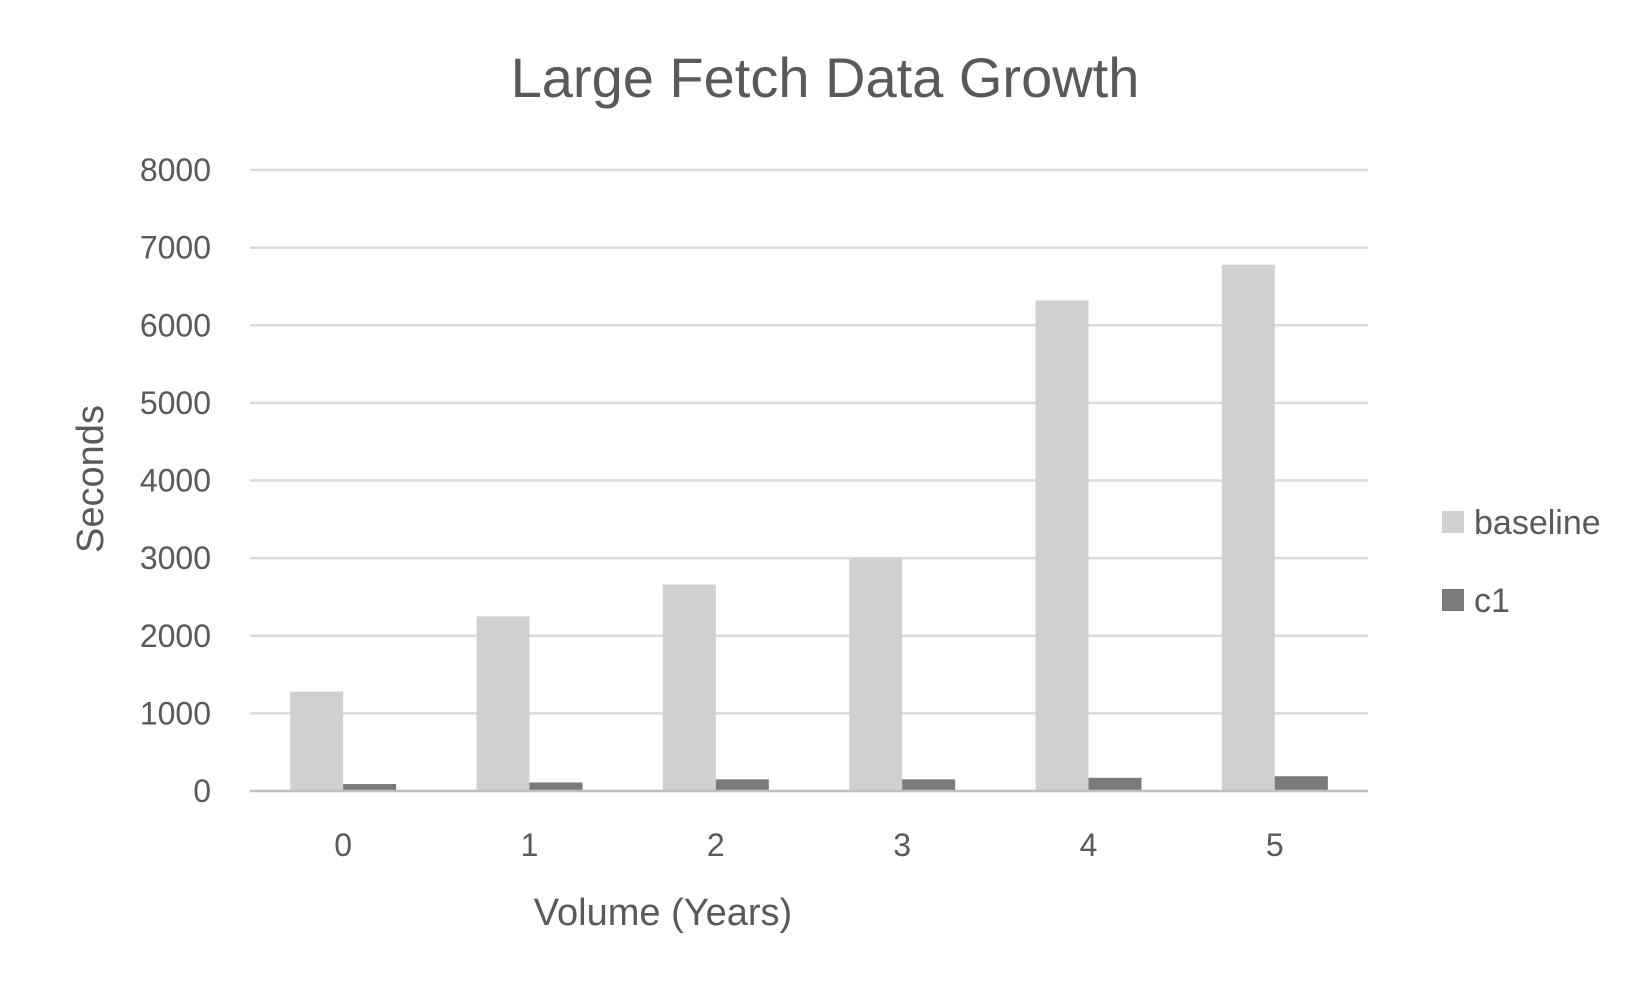 Image resolution: width=1650 pixels, height=990 pixels. What do you see at coordinates (175, 403) in the screenshot?
I see `y-tick-label: 5000` at bounding box center [175, 403].